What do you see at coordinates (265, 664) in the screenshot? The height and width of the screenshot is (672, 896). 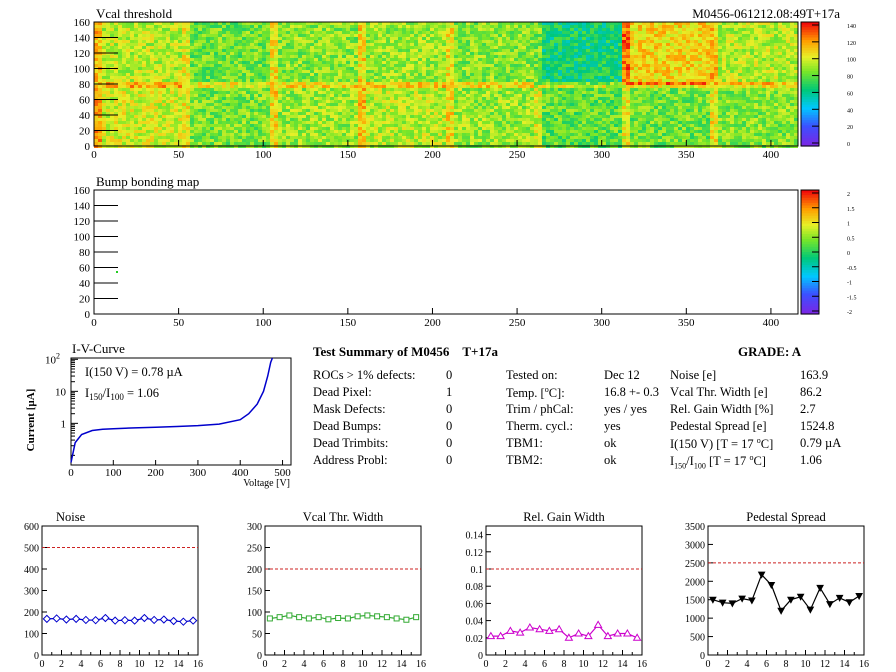 I see `chart-x-tick-label: 0` at bounding box center [265, 664].